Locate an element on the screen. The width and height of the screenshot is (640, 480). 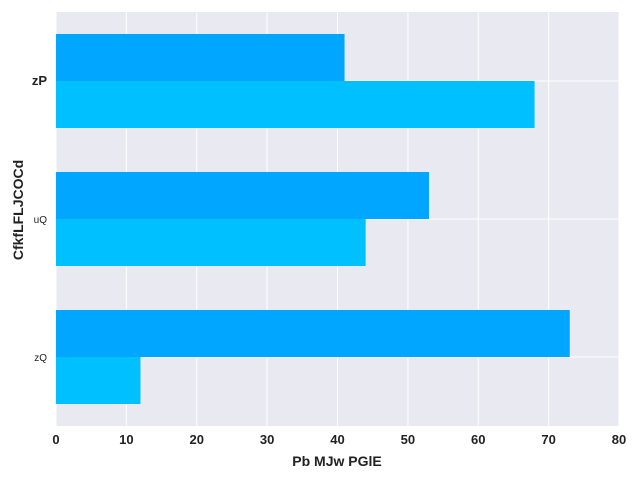
x-tick-label: 50 is located at coordinates (408, 439).